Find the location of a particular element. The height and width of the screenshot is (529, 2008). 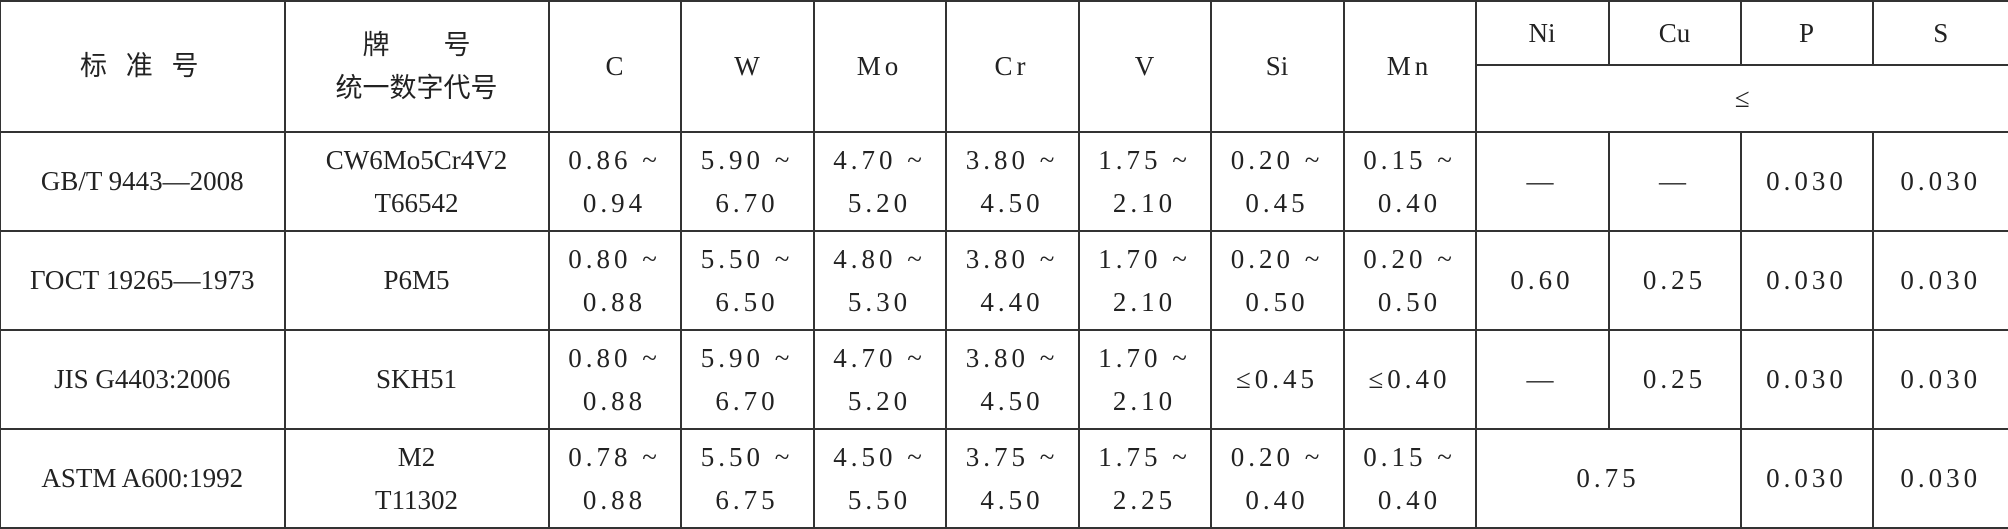

value-line: 0.88 is located at coordinates (615, 302).